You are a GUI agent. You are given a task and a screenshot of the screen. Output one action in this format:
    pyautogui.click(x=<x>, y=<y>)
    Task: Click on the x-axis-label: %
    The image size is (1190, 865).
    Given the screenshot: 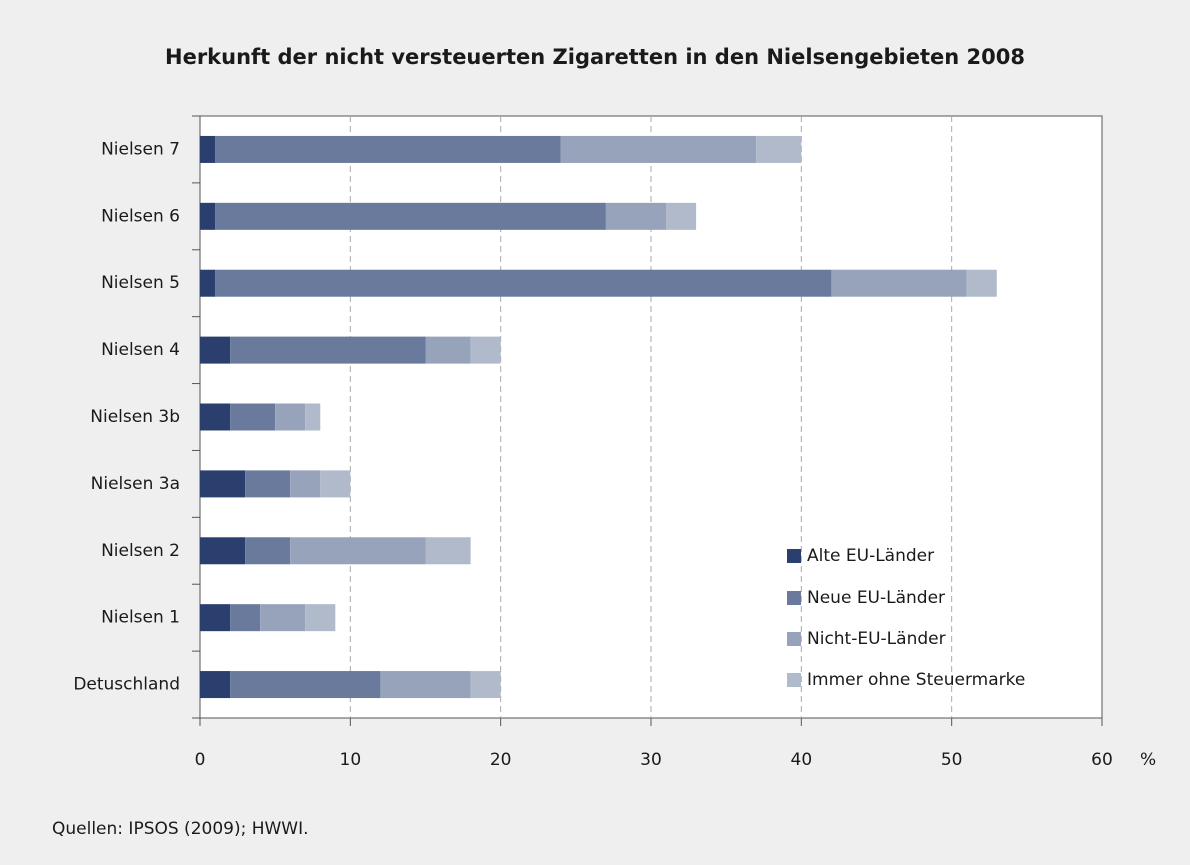 What is the action you would take?
    pyautogui.click(x=1148, y=760)
    